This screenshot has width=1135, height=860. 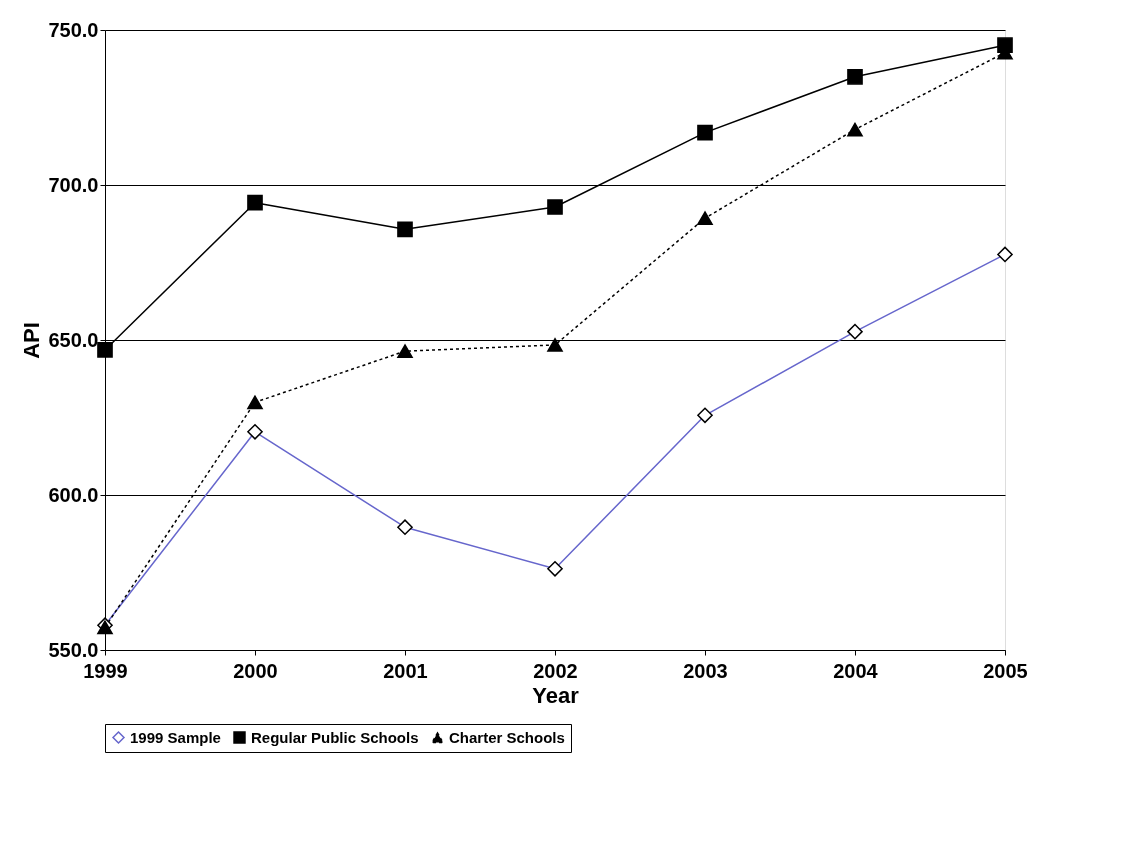 I want to click on x-tick-label: 2000, so click(x=255, y=670).